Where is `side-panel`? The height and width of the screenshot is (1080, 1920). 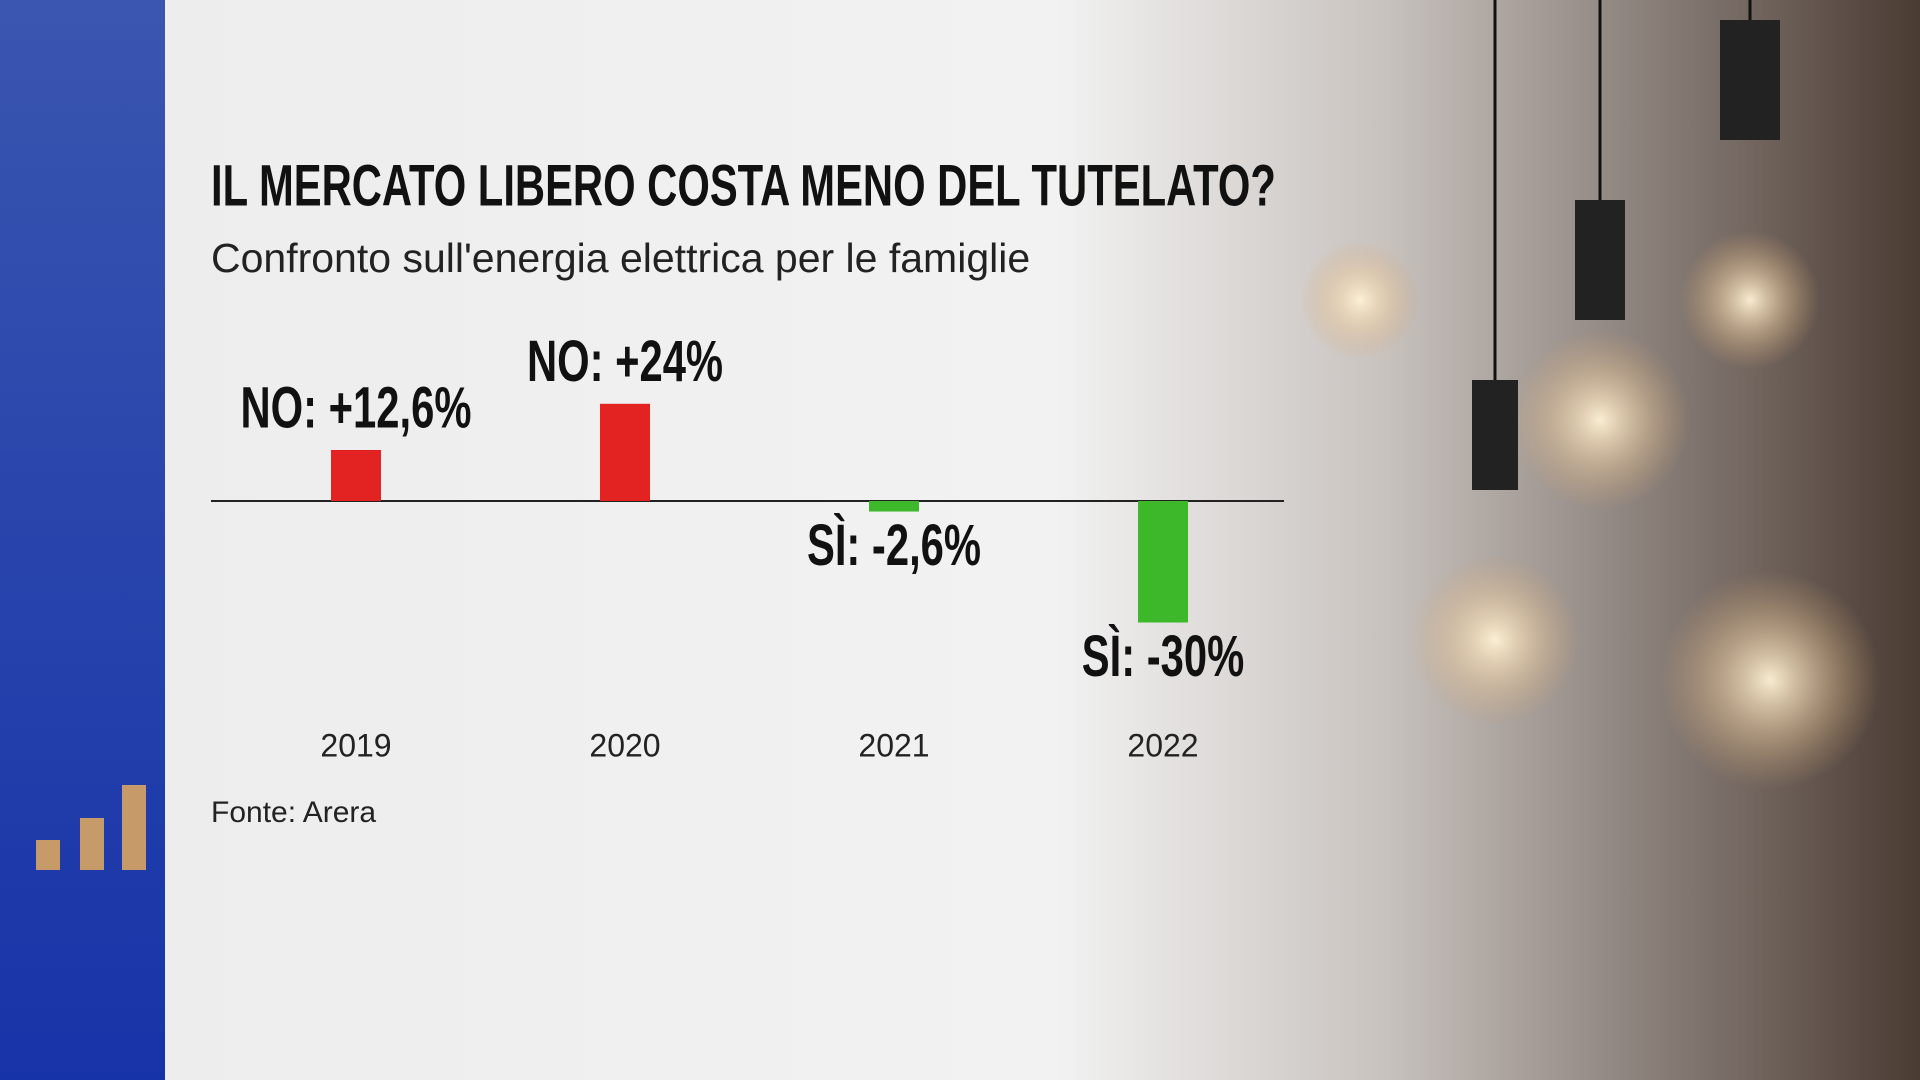 side-panel is located at coordinates (82, 540).